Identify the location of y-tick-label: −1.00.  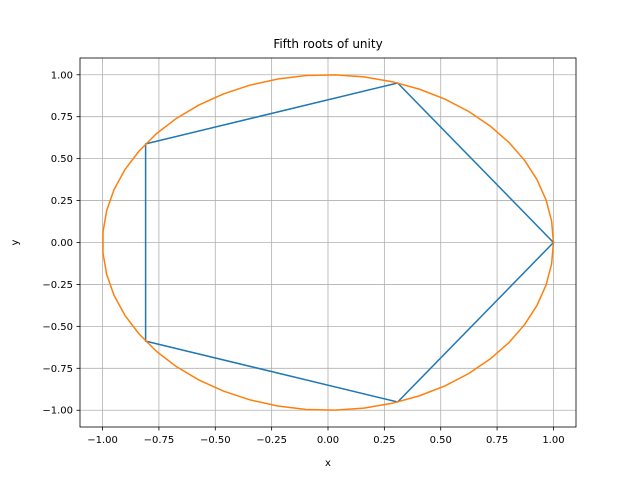
(57, 411).